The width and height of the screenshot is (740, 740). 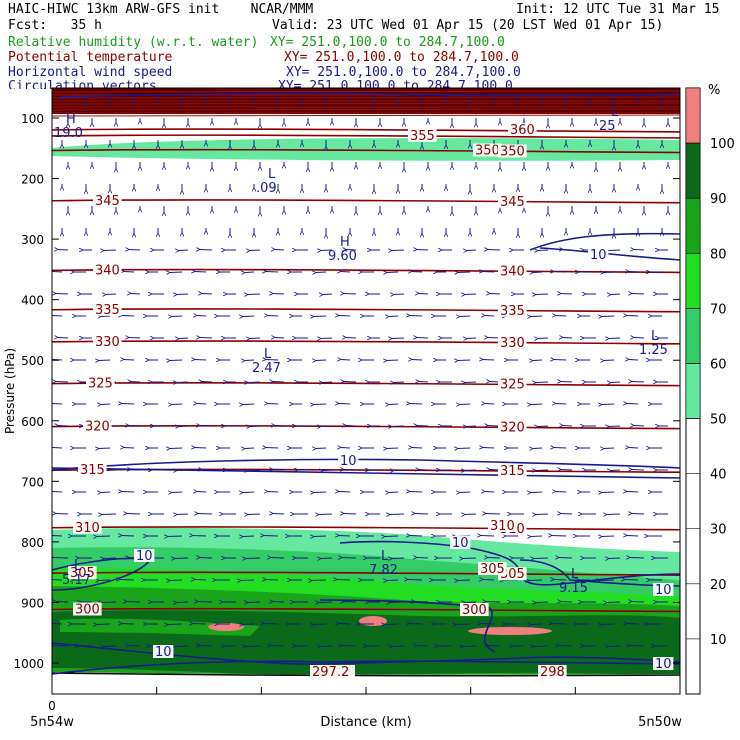 What do you see at coordinates (395, 84) in the screenshot?
I see `field-vectors-xy: XY= 251.0,100.0 to 284.7,100.0` at bounding box center [395, 84].